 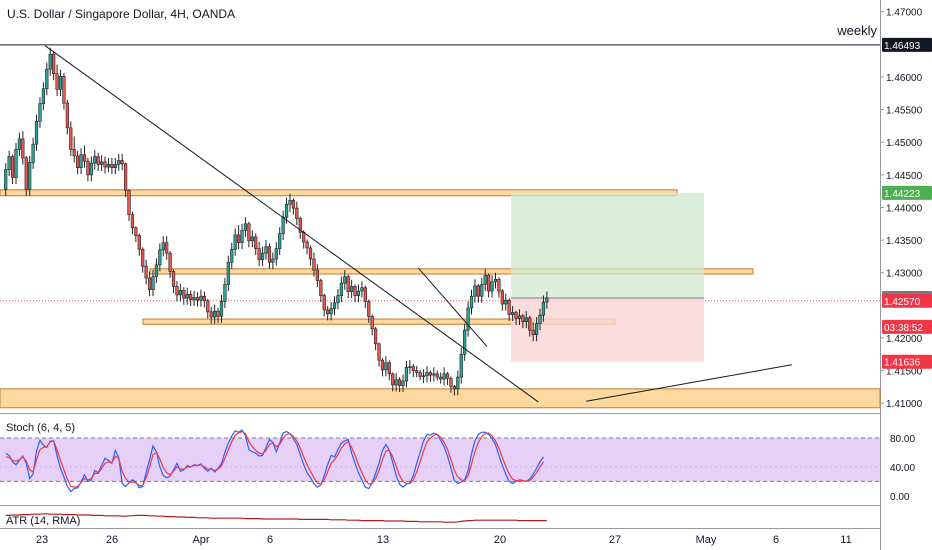 What do you see at coordinates (902, 302) in the screenshot?
I see `price-label: 1.42570` at bounding box center [902, 302].